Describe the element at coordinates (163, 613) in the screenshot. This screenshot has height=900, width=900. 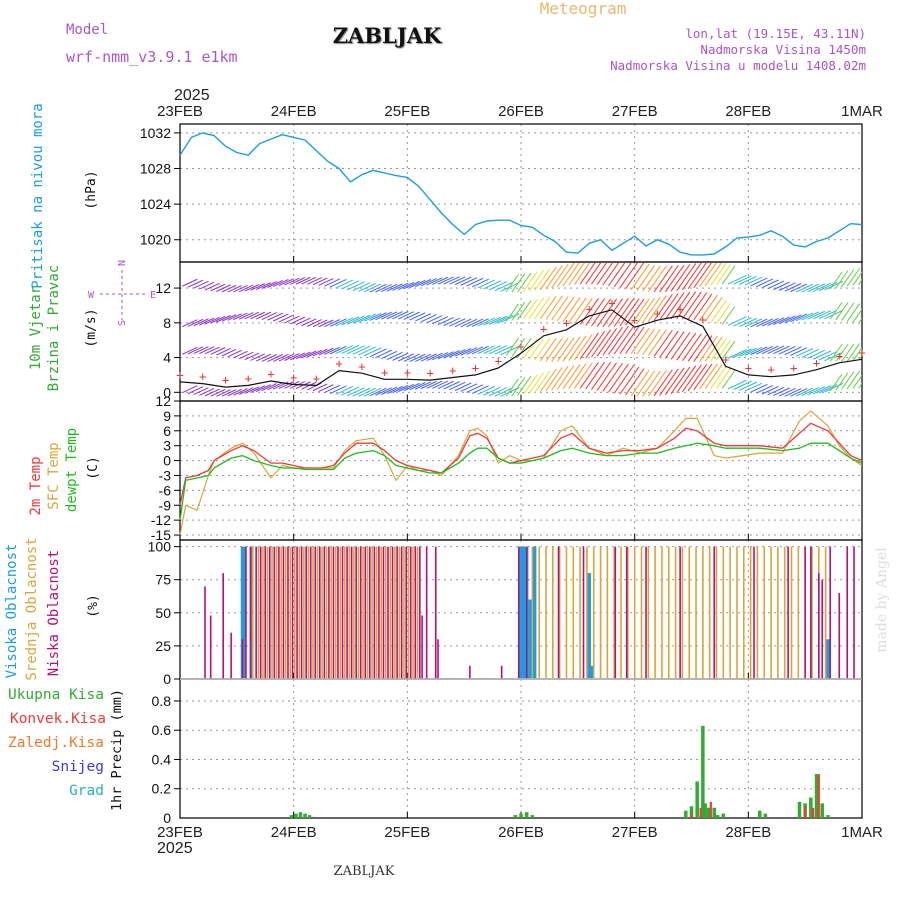
I see `y-tick-label: 50` at that location.